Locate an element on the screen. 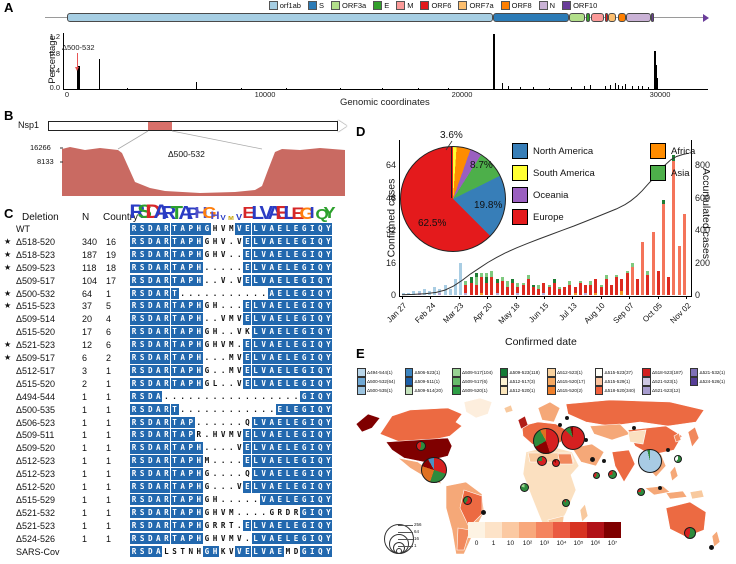 The width and height of the screenshot is (736, 564). pie-label-na: 19.8% is located at coordinates (488, 205).